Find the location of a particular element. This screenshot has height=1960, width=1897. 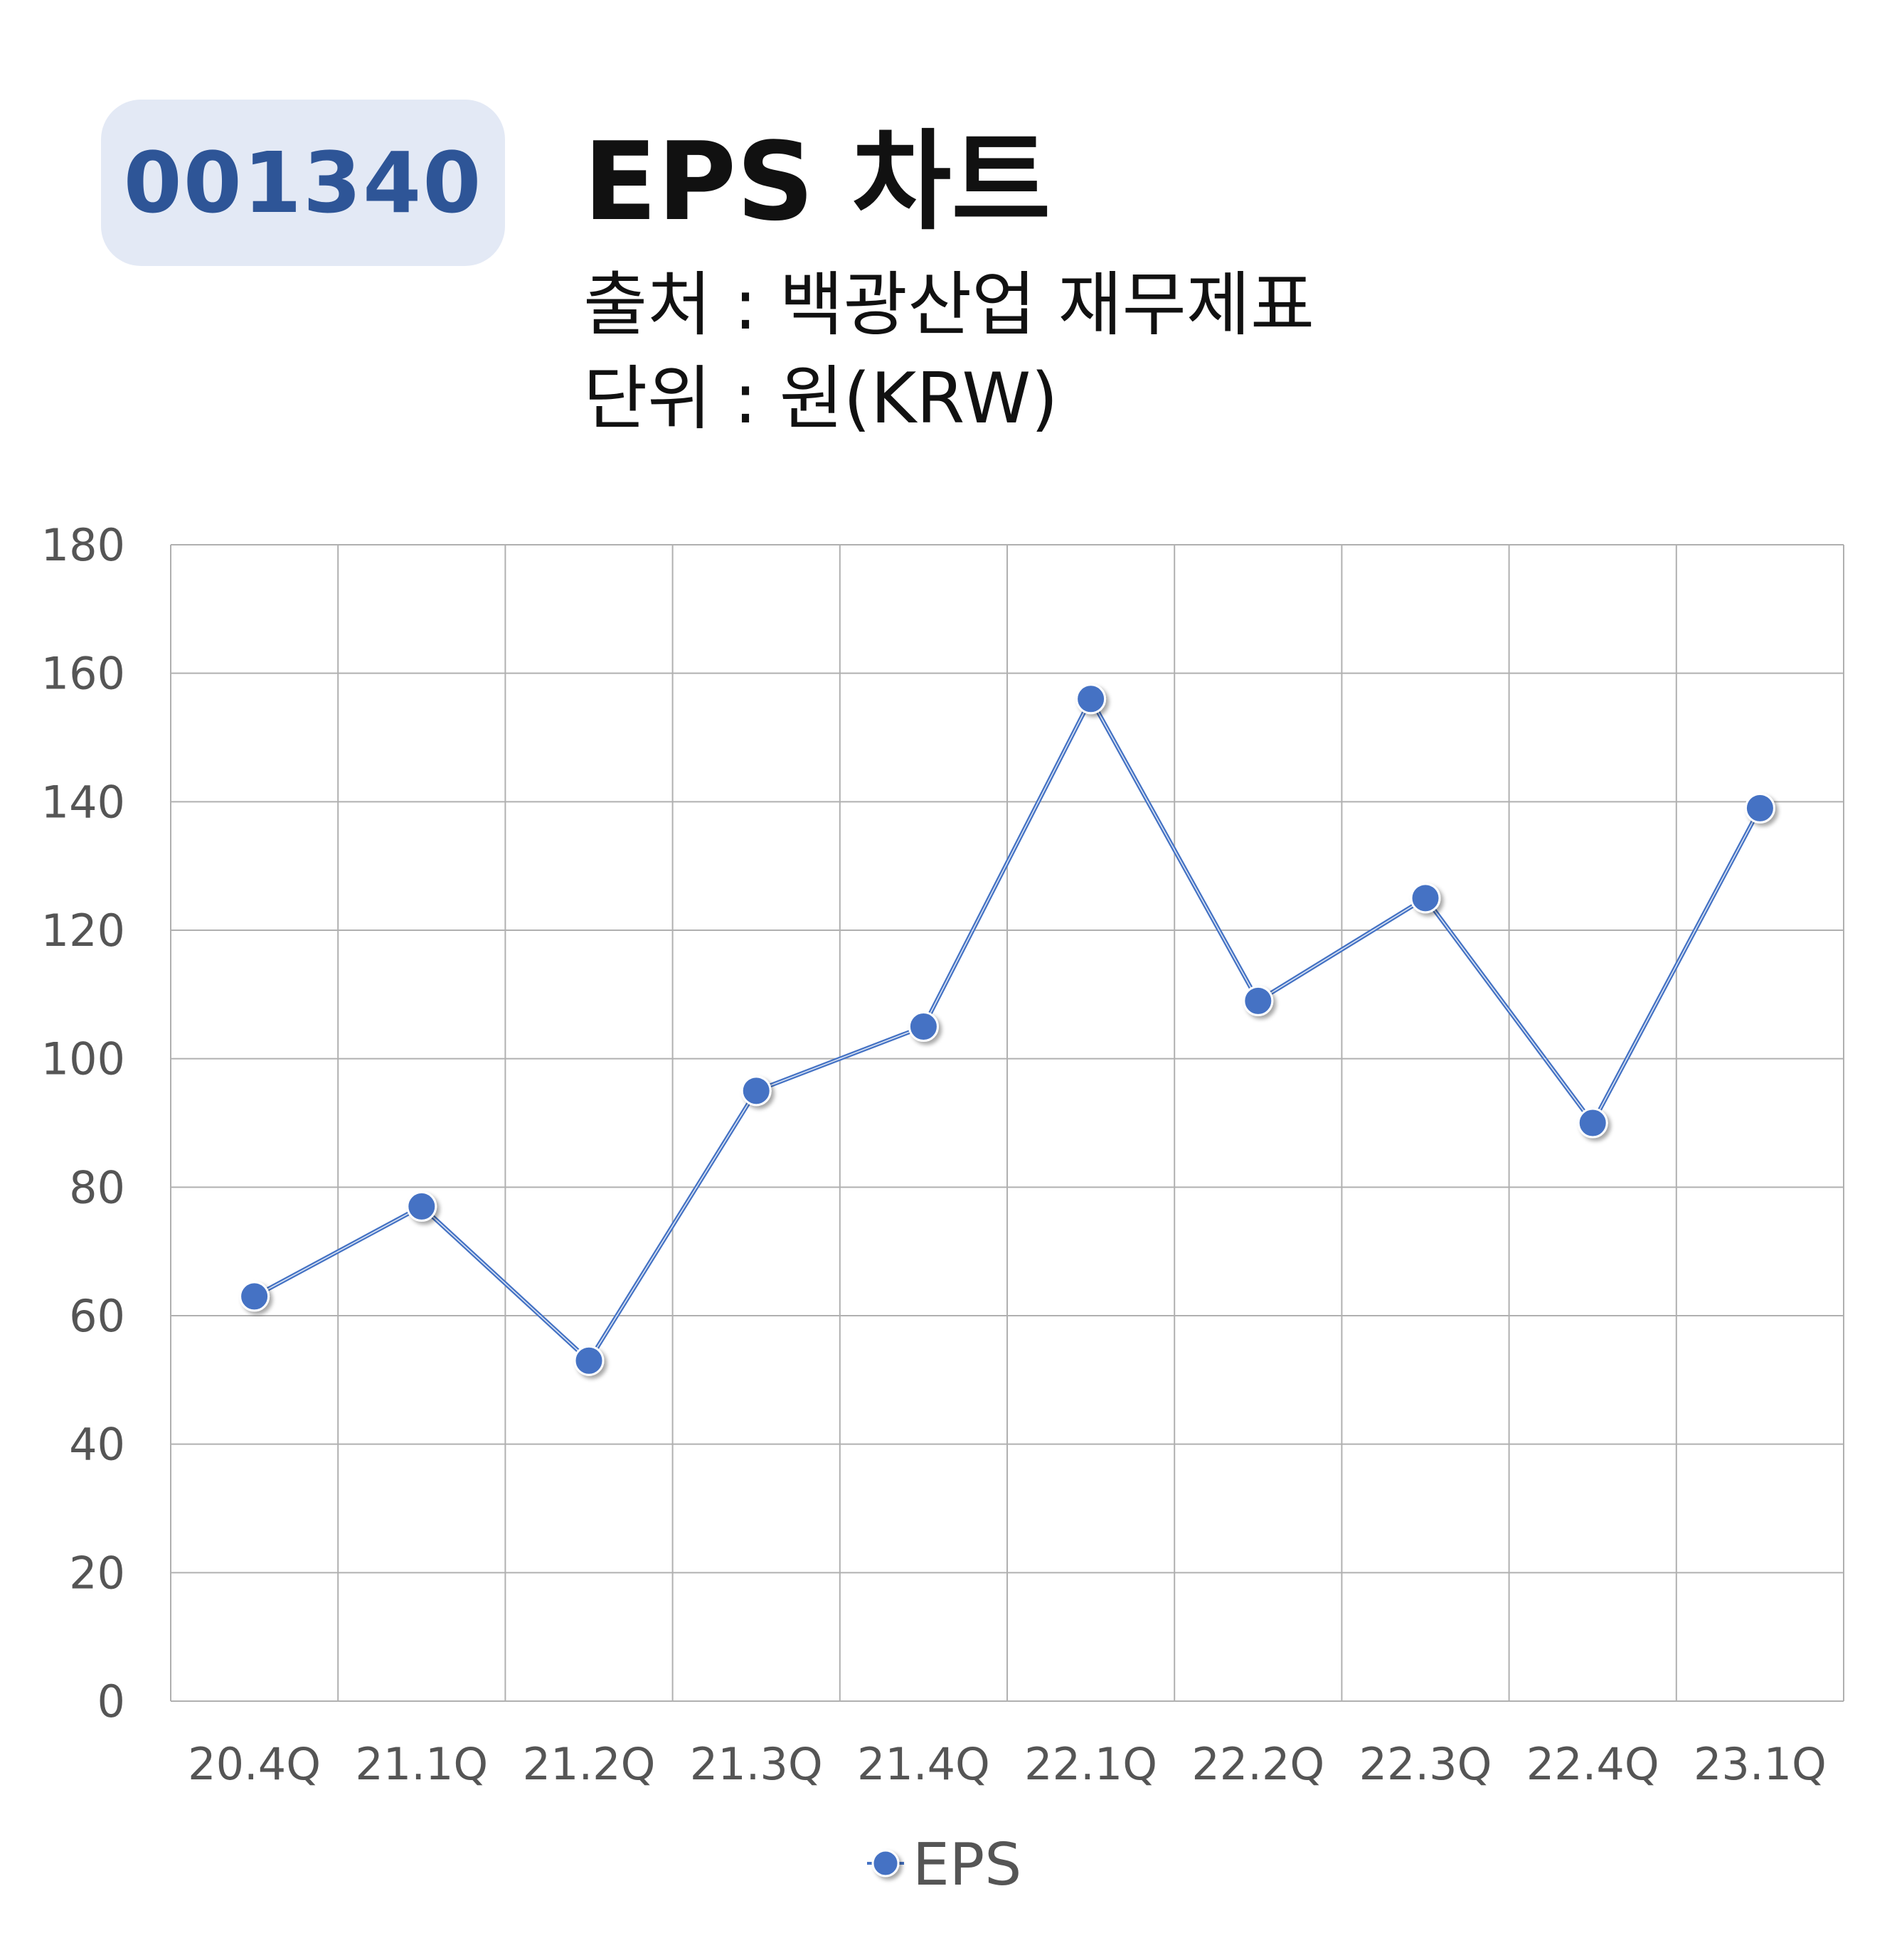

x-tick-label: 23.1Q is located at coordinates (1761, 1764).